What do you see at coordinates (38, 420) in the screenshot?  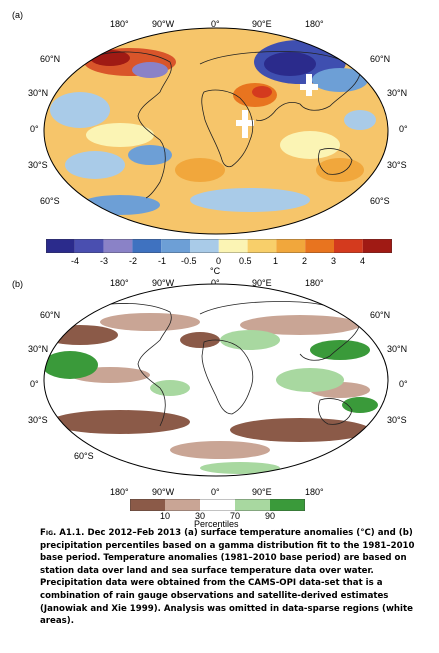 I see `lat-left-30s-b: 30°S` at bounding box center [38, 420].